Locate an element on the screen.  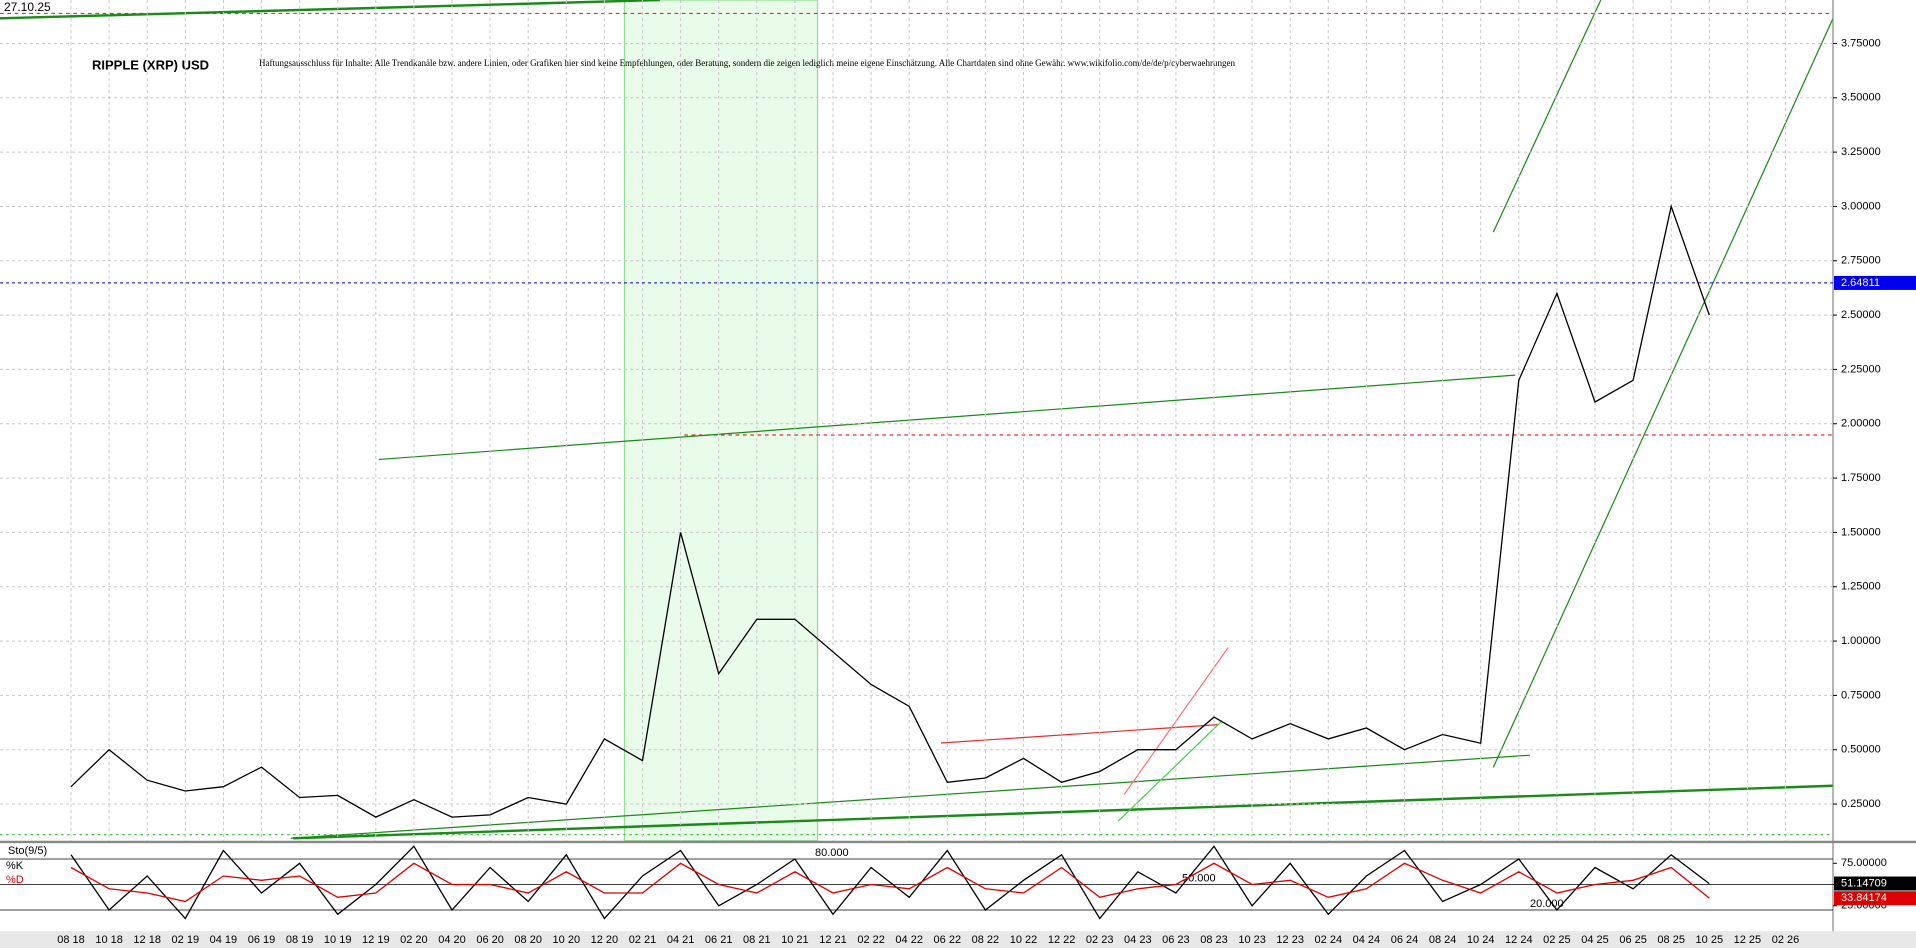
x-tick-label: 08 25 is located at coordinates (1671, 940).